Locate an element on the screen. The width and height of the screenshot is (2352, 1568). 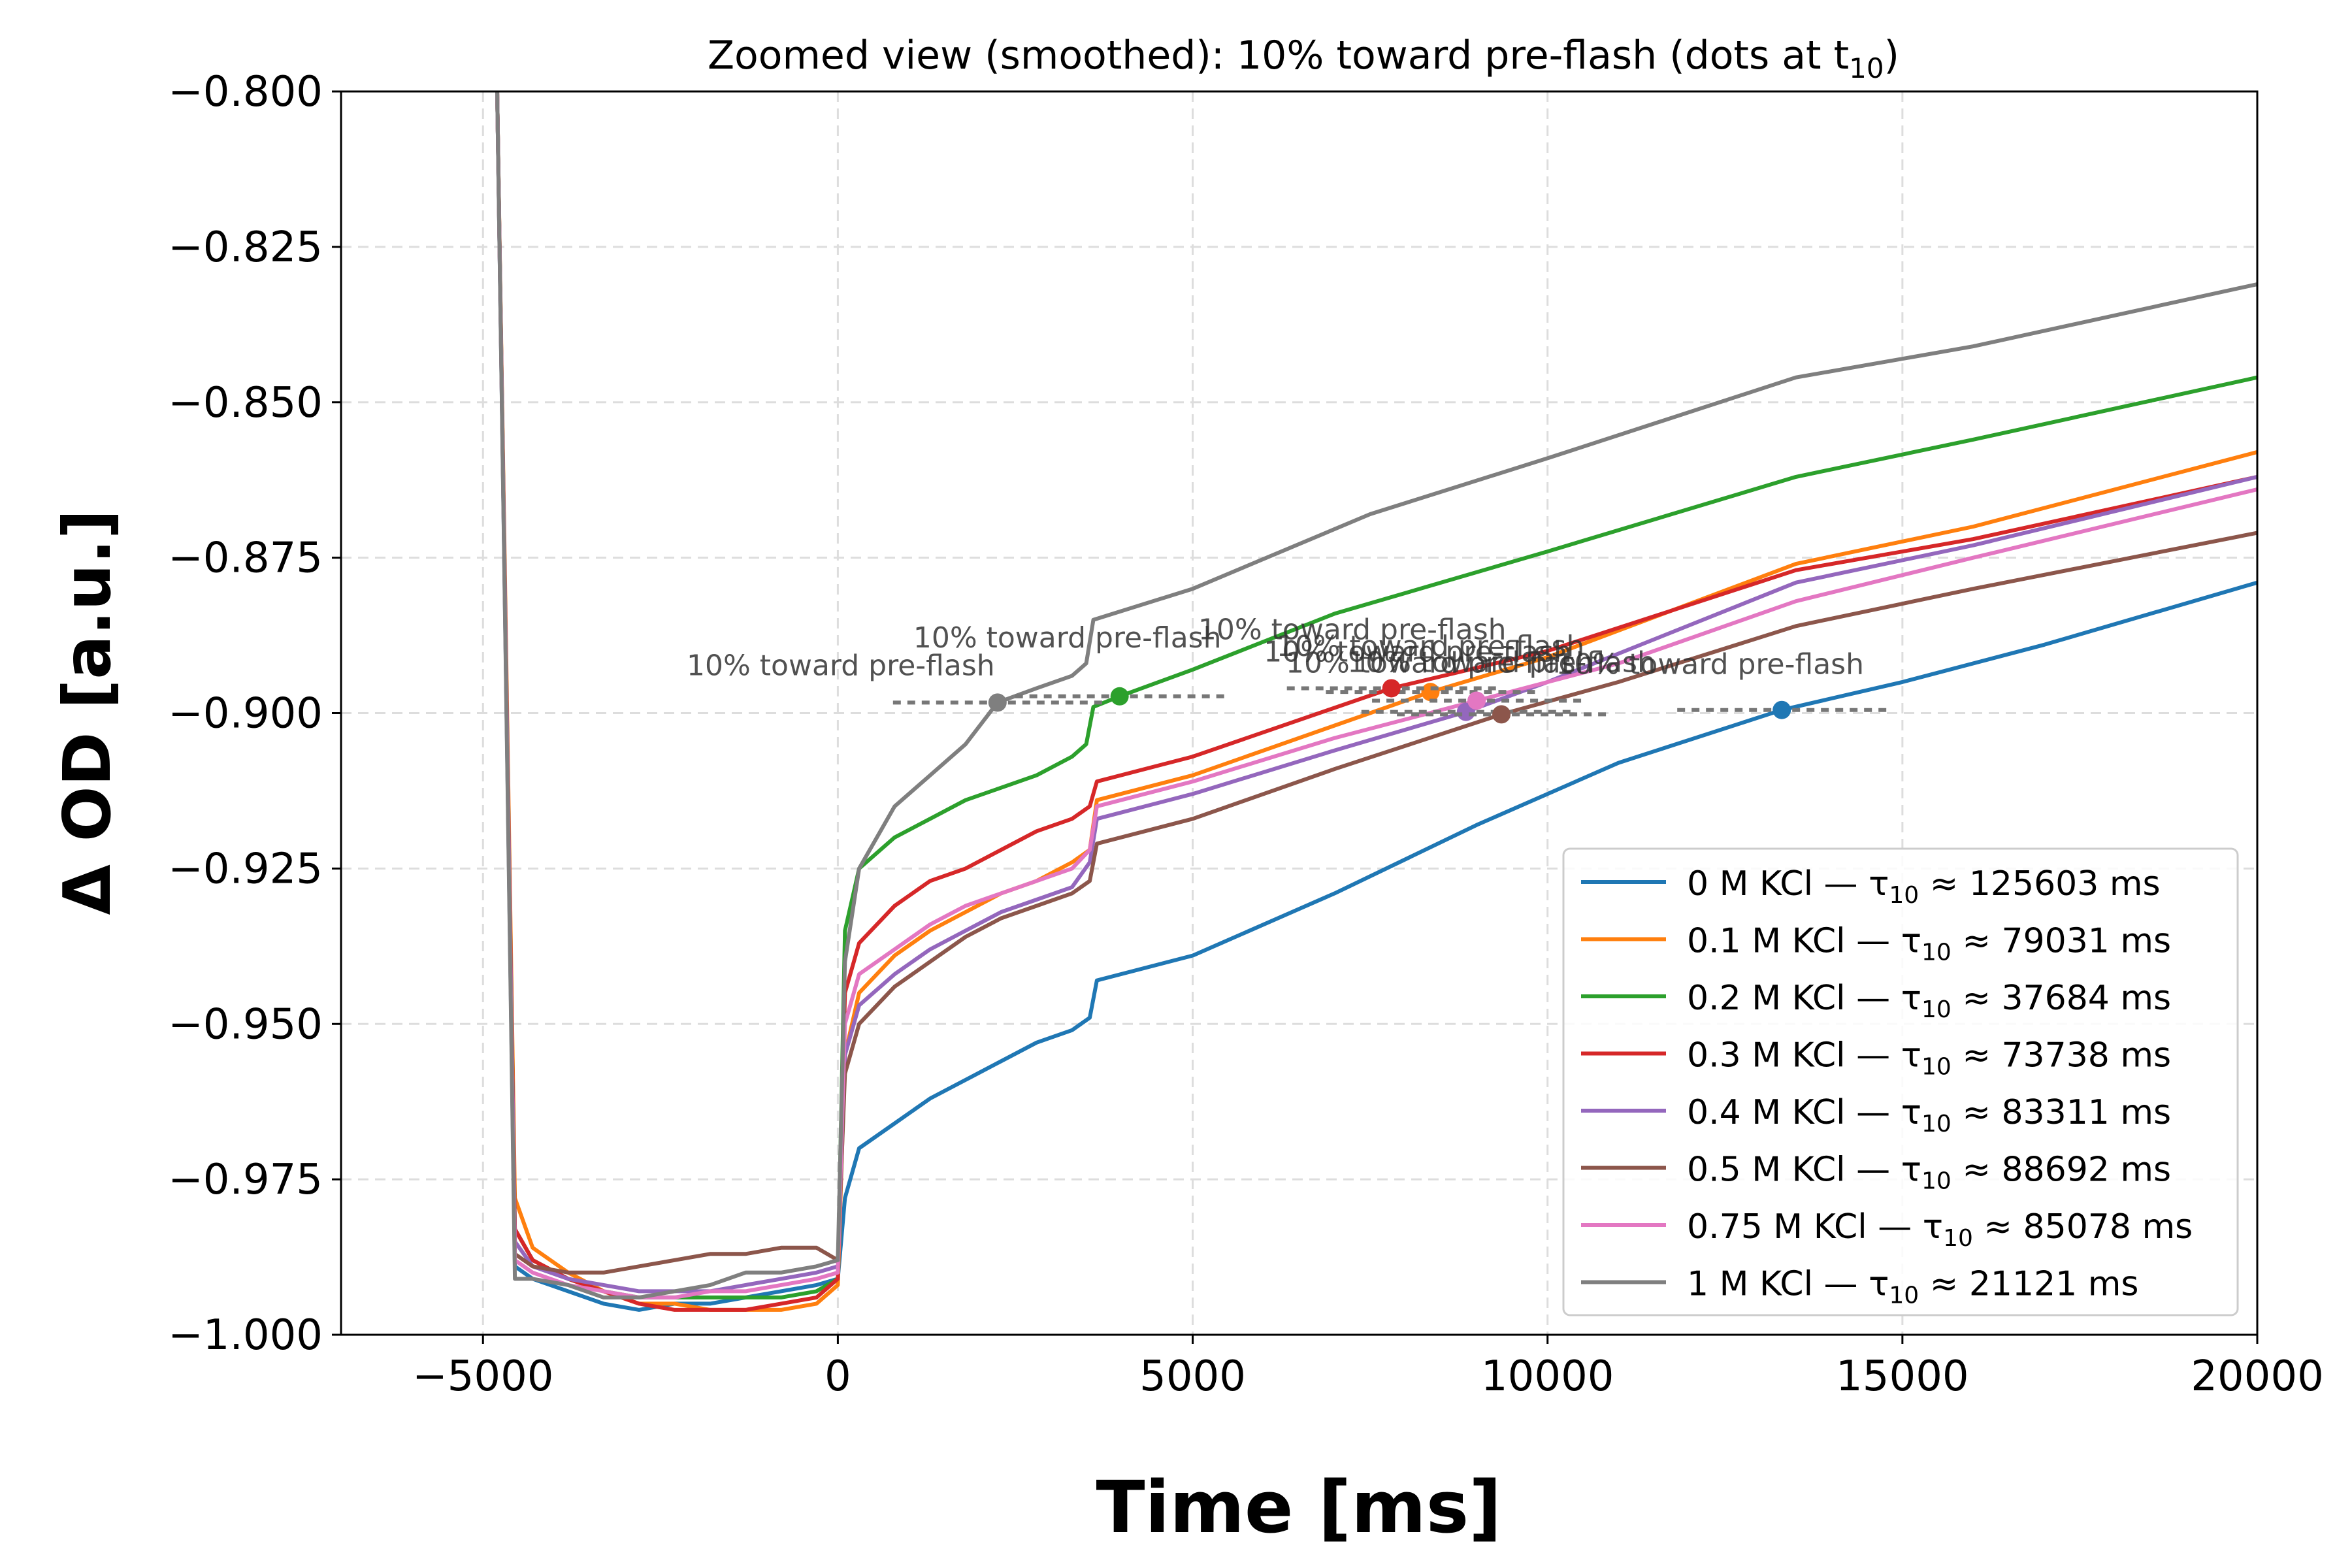
y-tick-label: −0.950 is located at coordinates (245, 1024).